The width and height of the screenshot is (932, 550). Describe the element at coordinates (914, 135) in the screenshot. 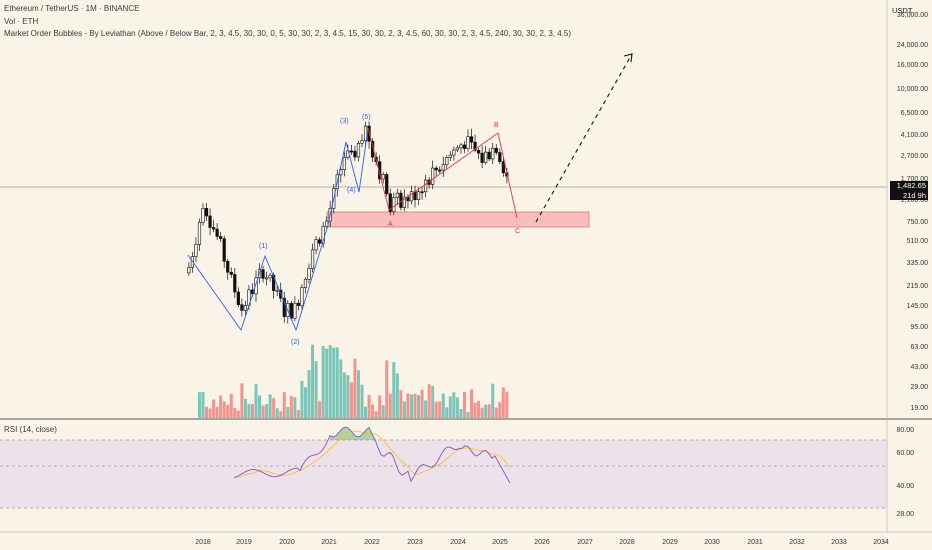

I see `price-tick-label: 4,100.00` at that location.